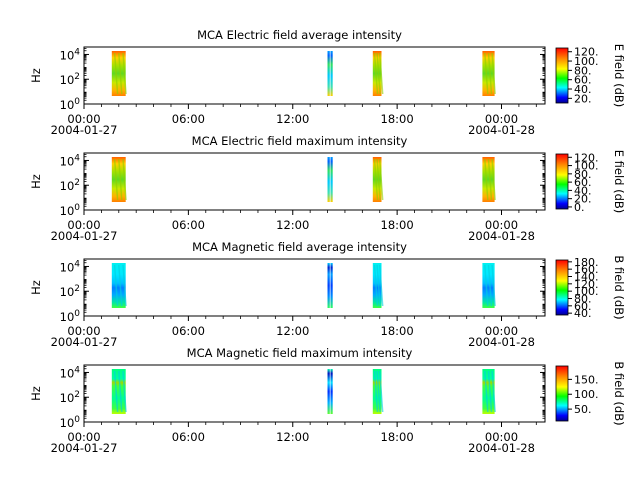  I want to click on chart-title: MCA Magnetic field average intensity, so click(299, 247).